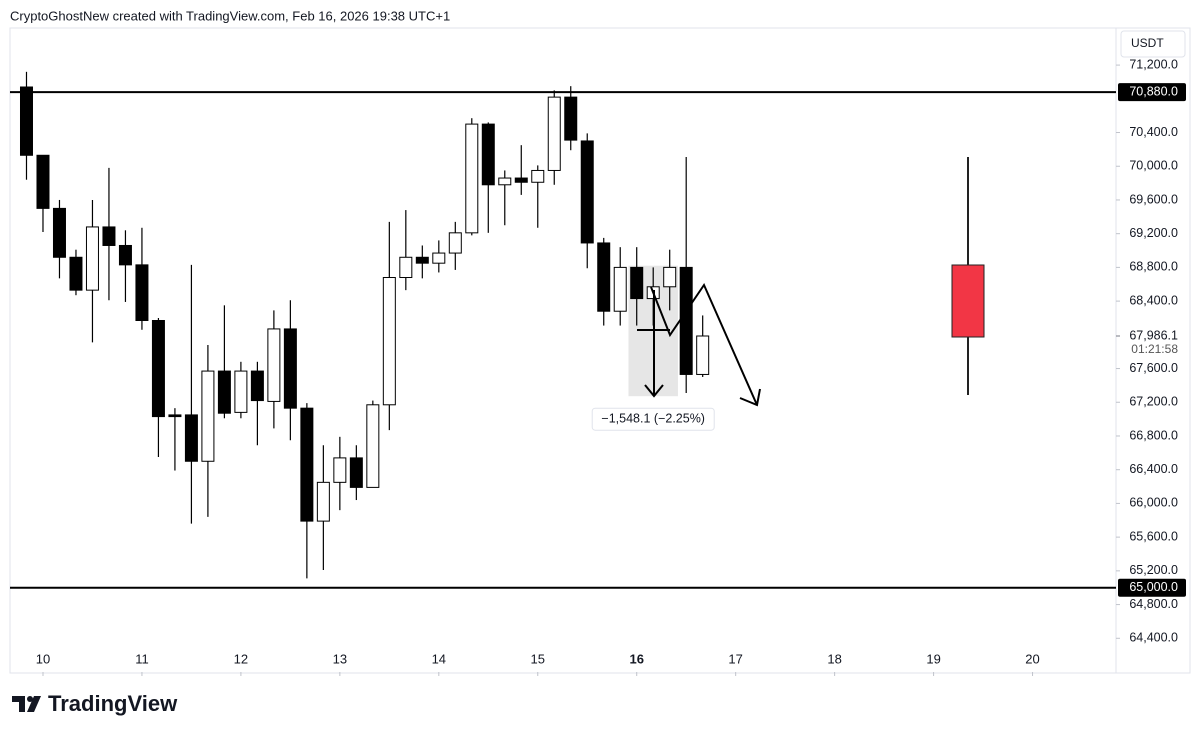  Describe the element at coordinates (636, 658) in the screenshot. I see `x-tick-label: 16` at that location.